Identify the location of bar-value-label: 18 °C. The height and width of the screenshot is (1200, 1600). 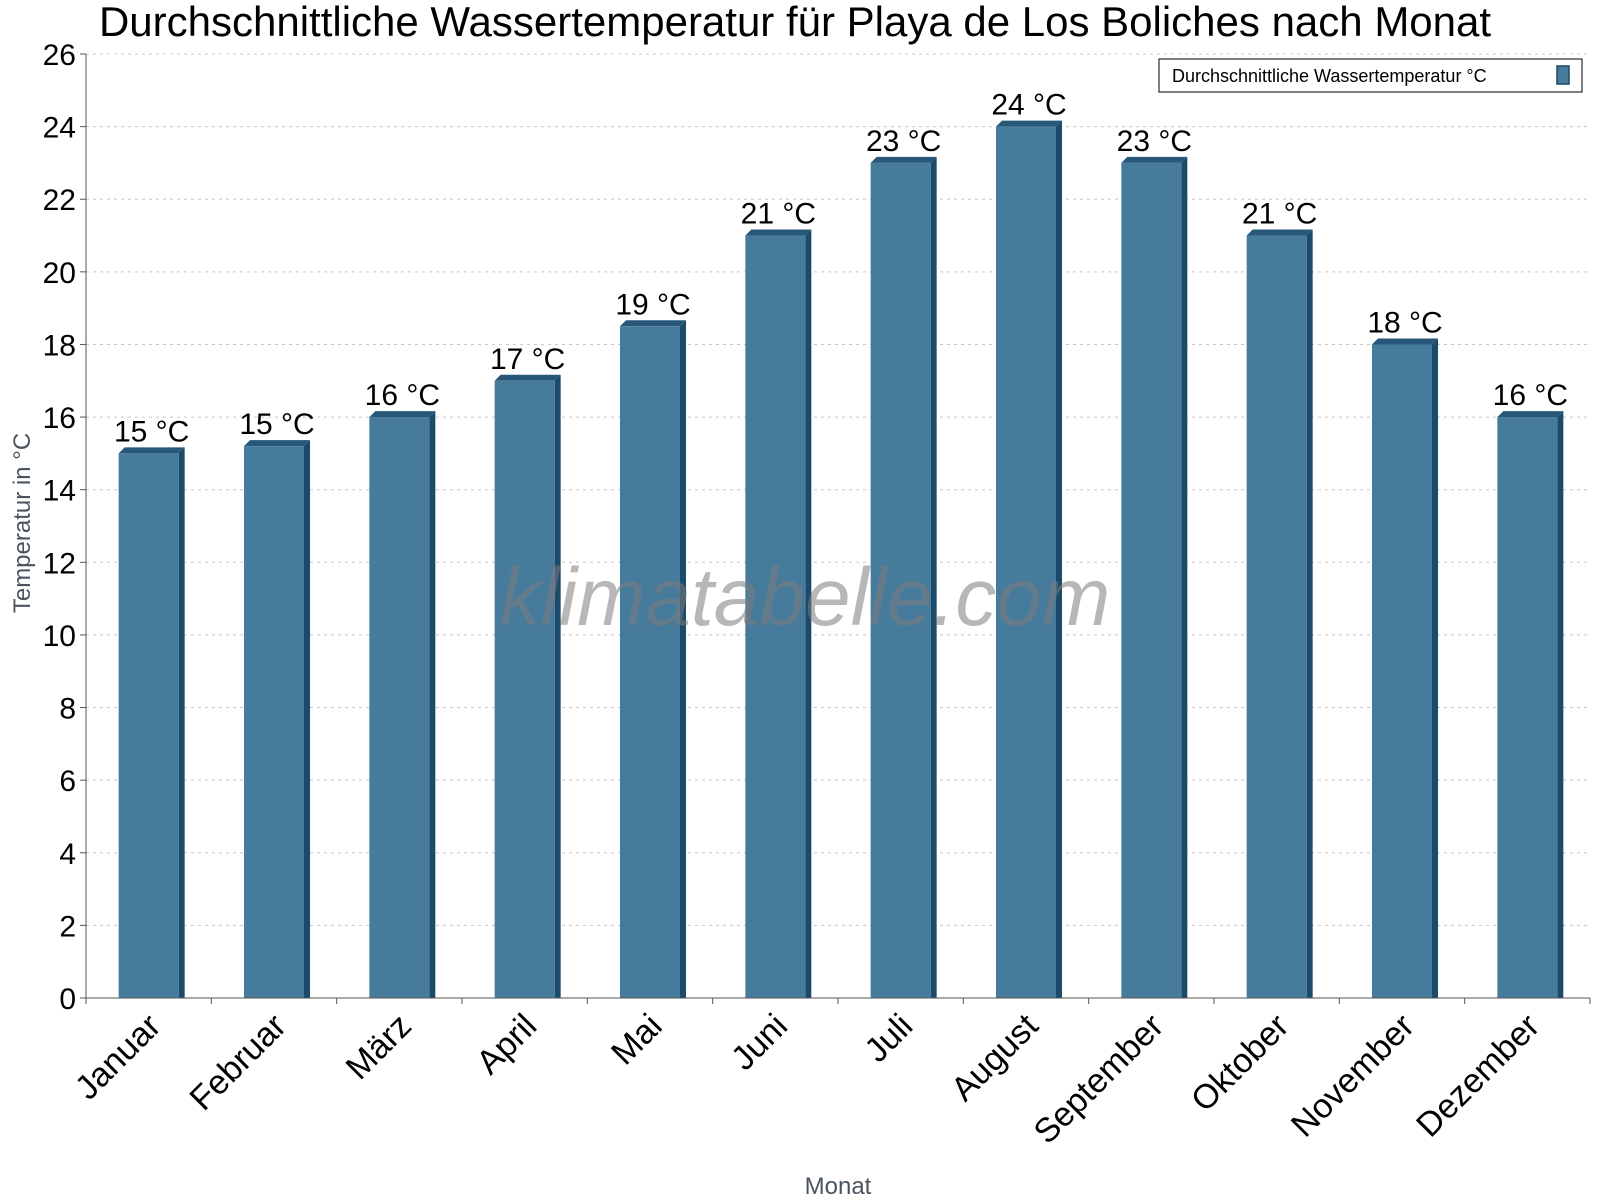
(1404, 322).